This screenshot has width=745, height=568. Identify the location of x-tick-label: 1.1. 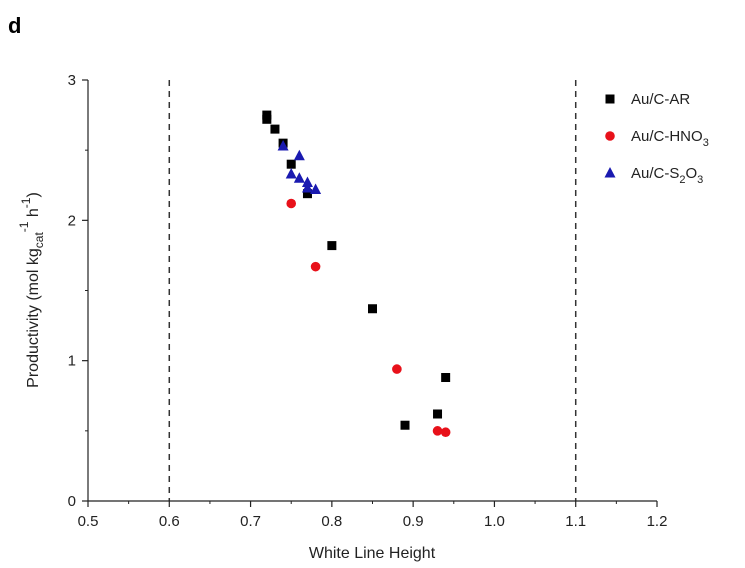
(575, 521).